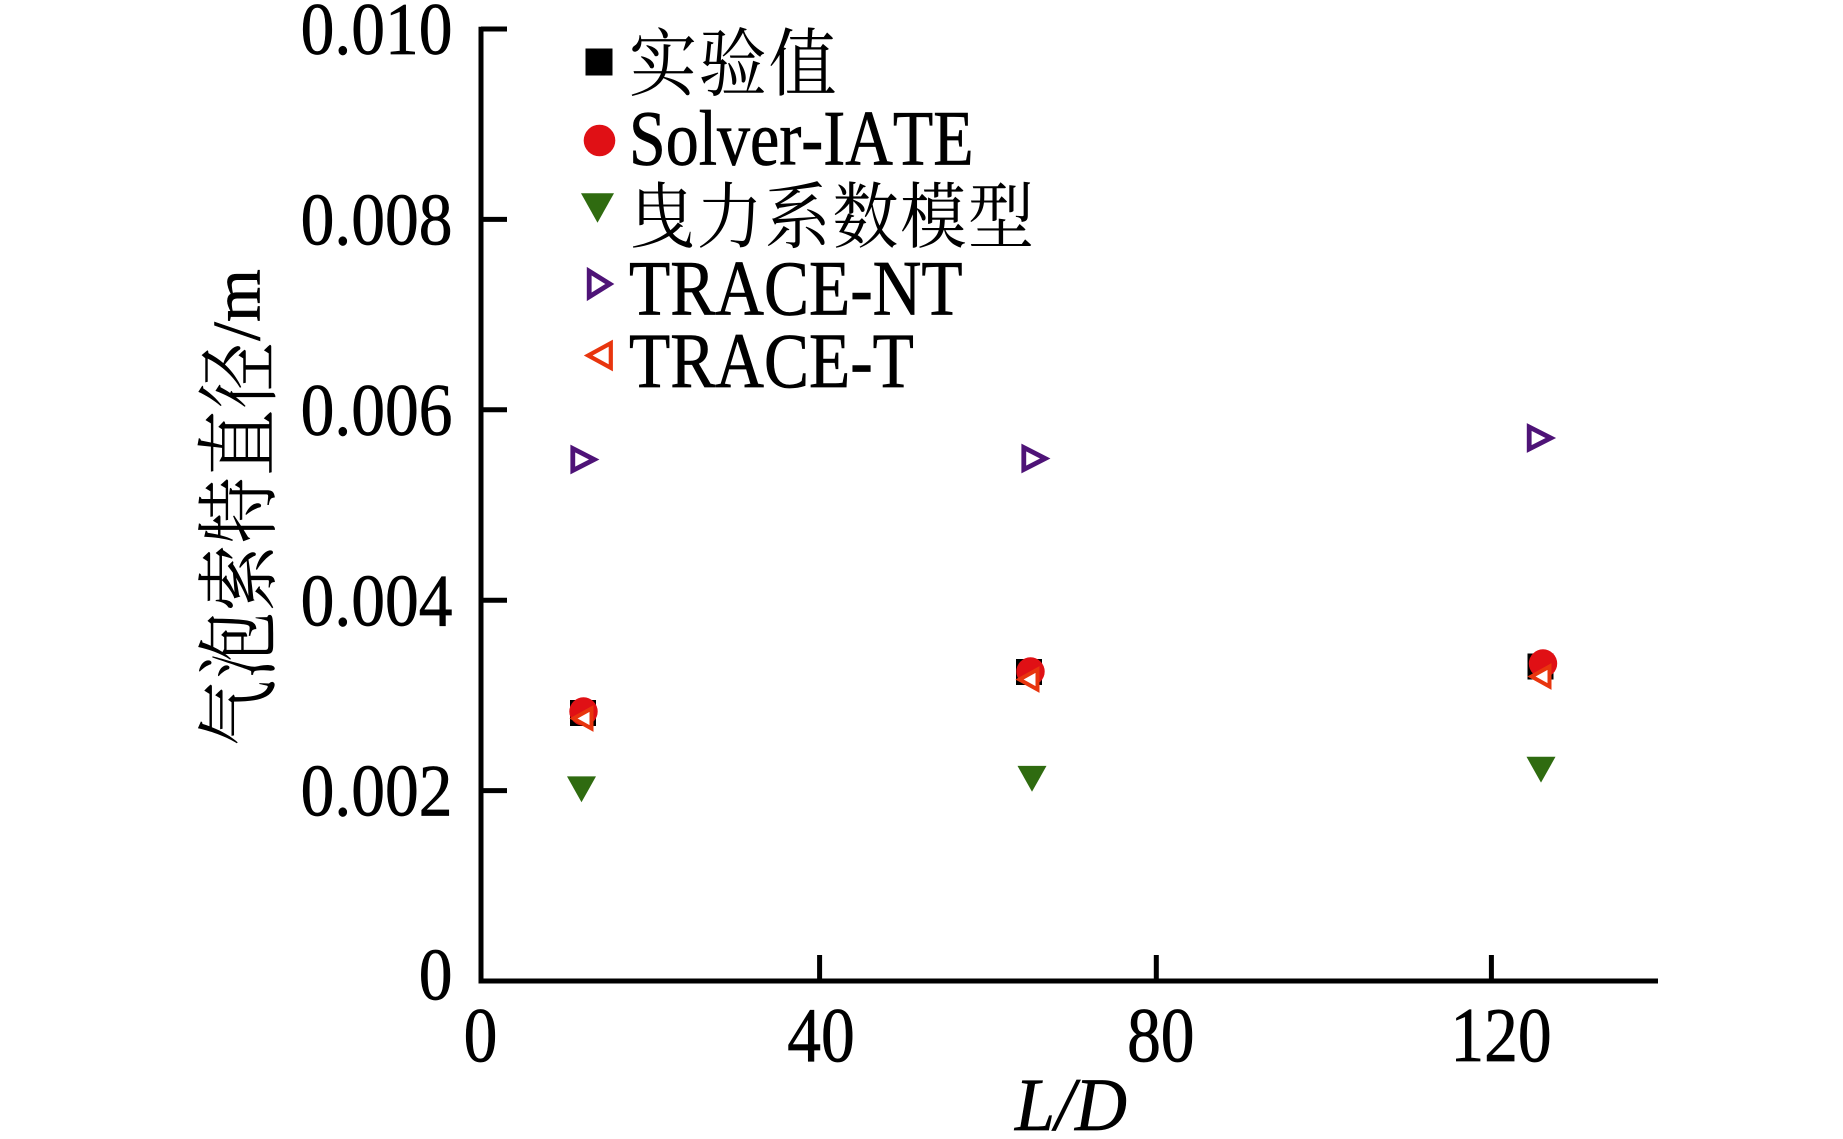  What do you see at coordinates (796, 288) in the screenshot?
I see `svg-text: TRACE-NT` at bounding box center [796, 288].